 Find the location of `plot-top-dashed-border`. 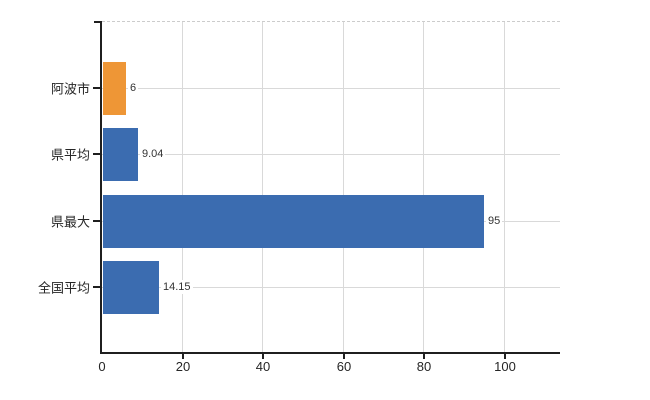

plot-top-dashed-border is located at coordinates (331, 21).